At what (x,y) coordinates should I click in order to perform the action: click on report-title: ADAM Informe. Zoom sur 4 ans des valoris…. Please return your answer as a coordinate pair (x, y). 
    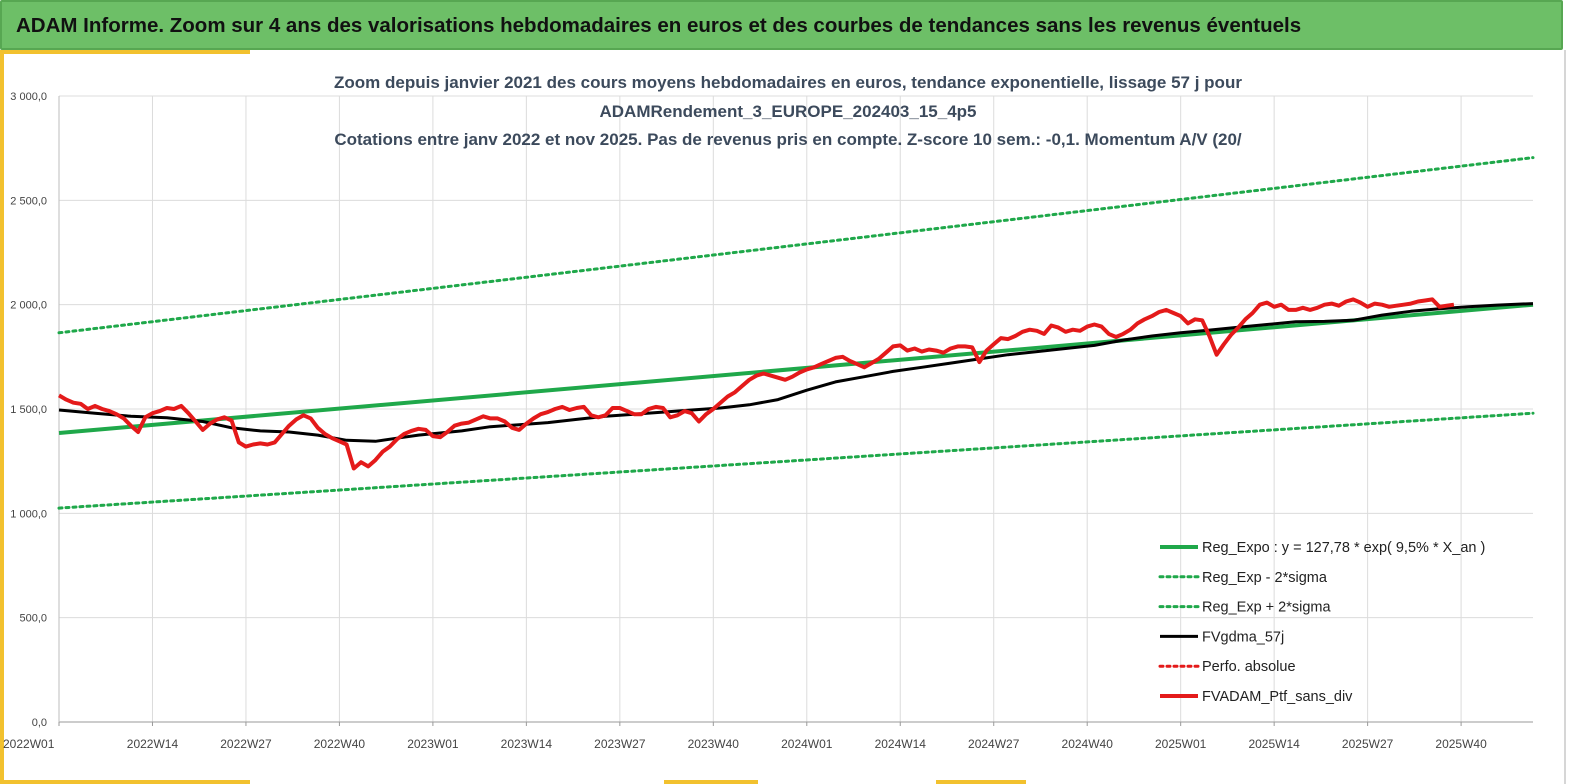
    Looking at the image, I should click on (659, 25).